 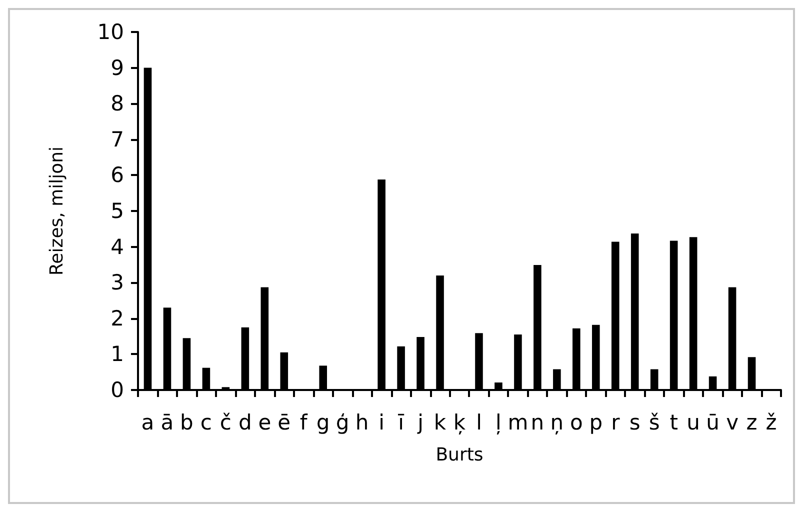 I want to click on x-tick-label: i, so click(x=381, y=422).